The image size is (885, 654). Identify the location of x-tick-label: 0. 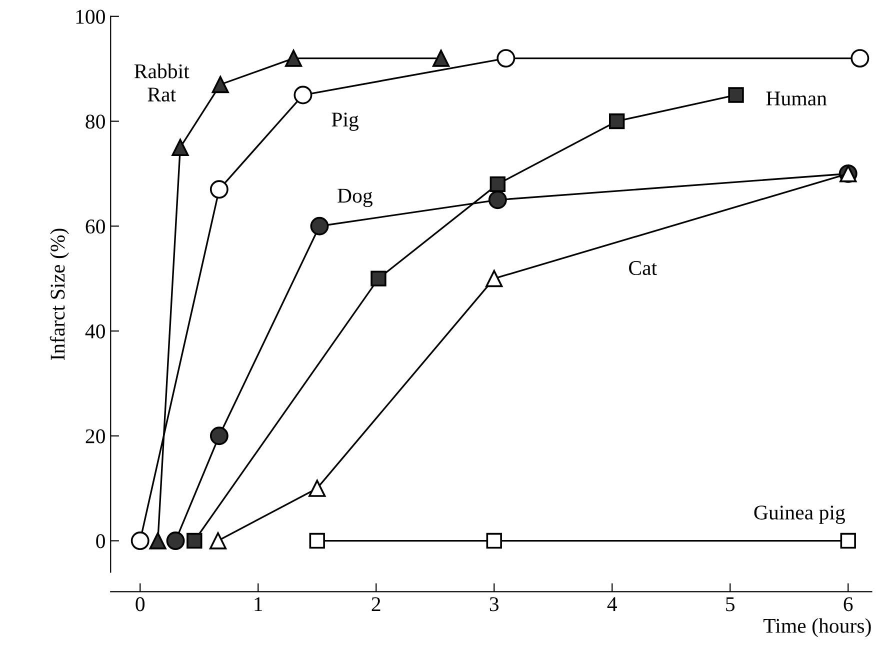
(140, 604).